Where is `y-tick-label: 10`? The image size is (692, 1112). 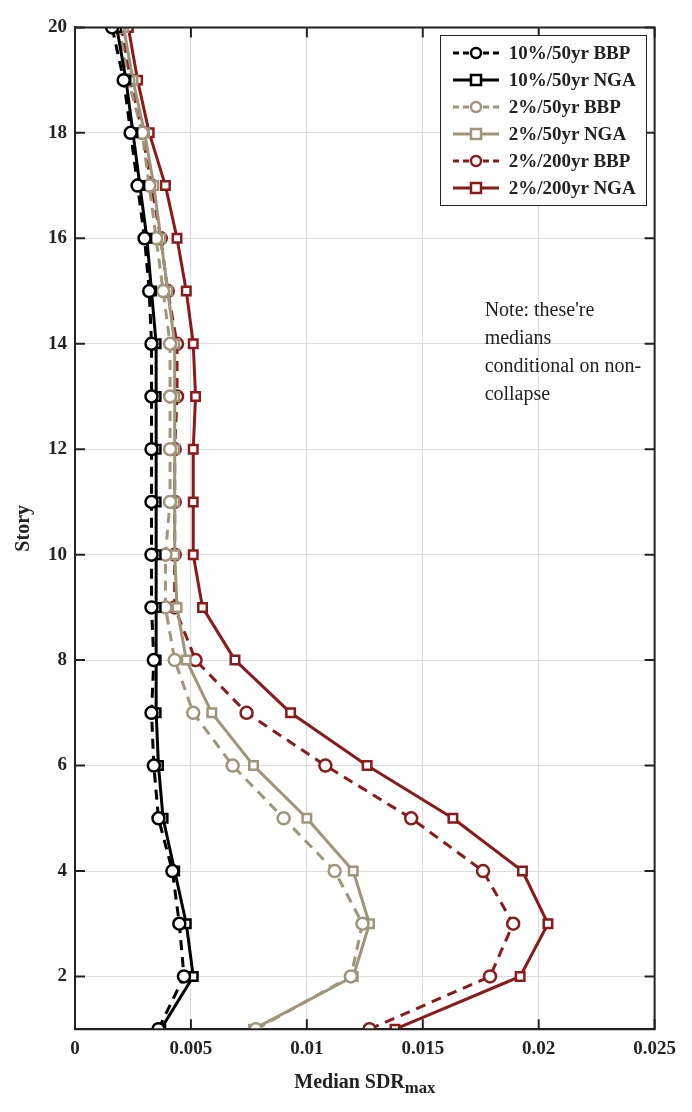 y-tick-label: 10 is located at coordinates (57, 553).